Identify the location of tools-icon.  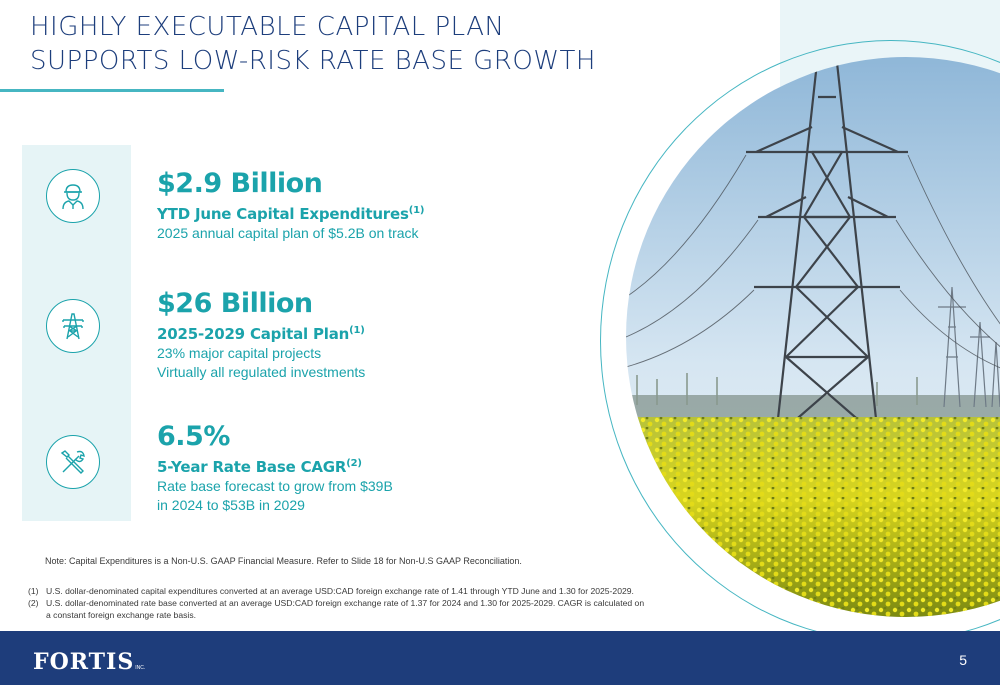
(73, 462).